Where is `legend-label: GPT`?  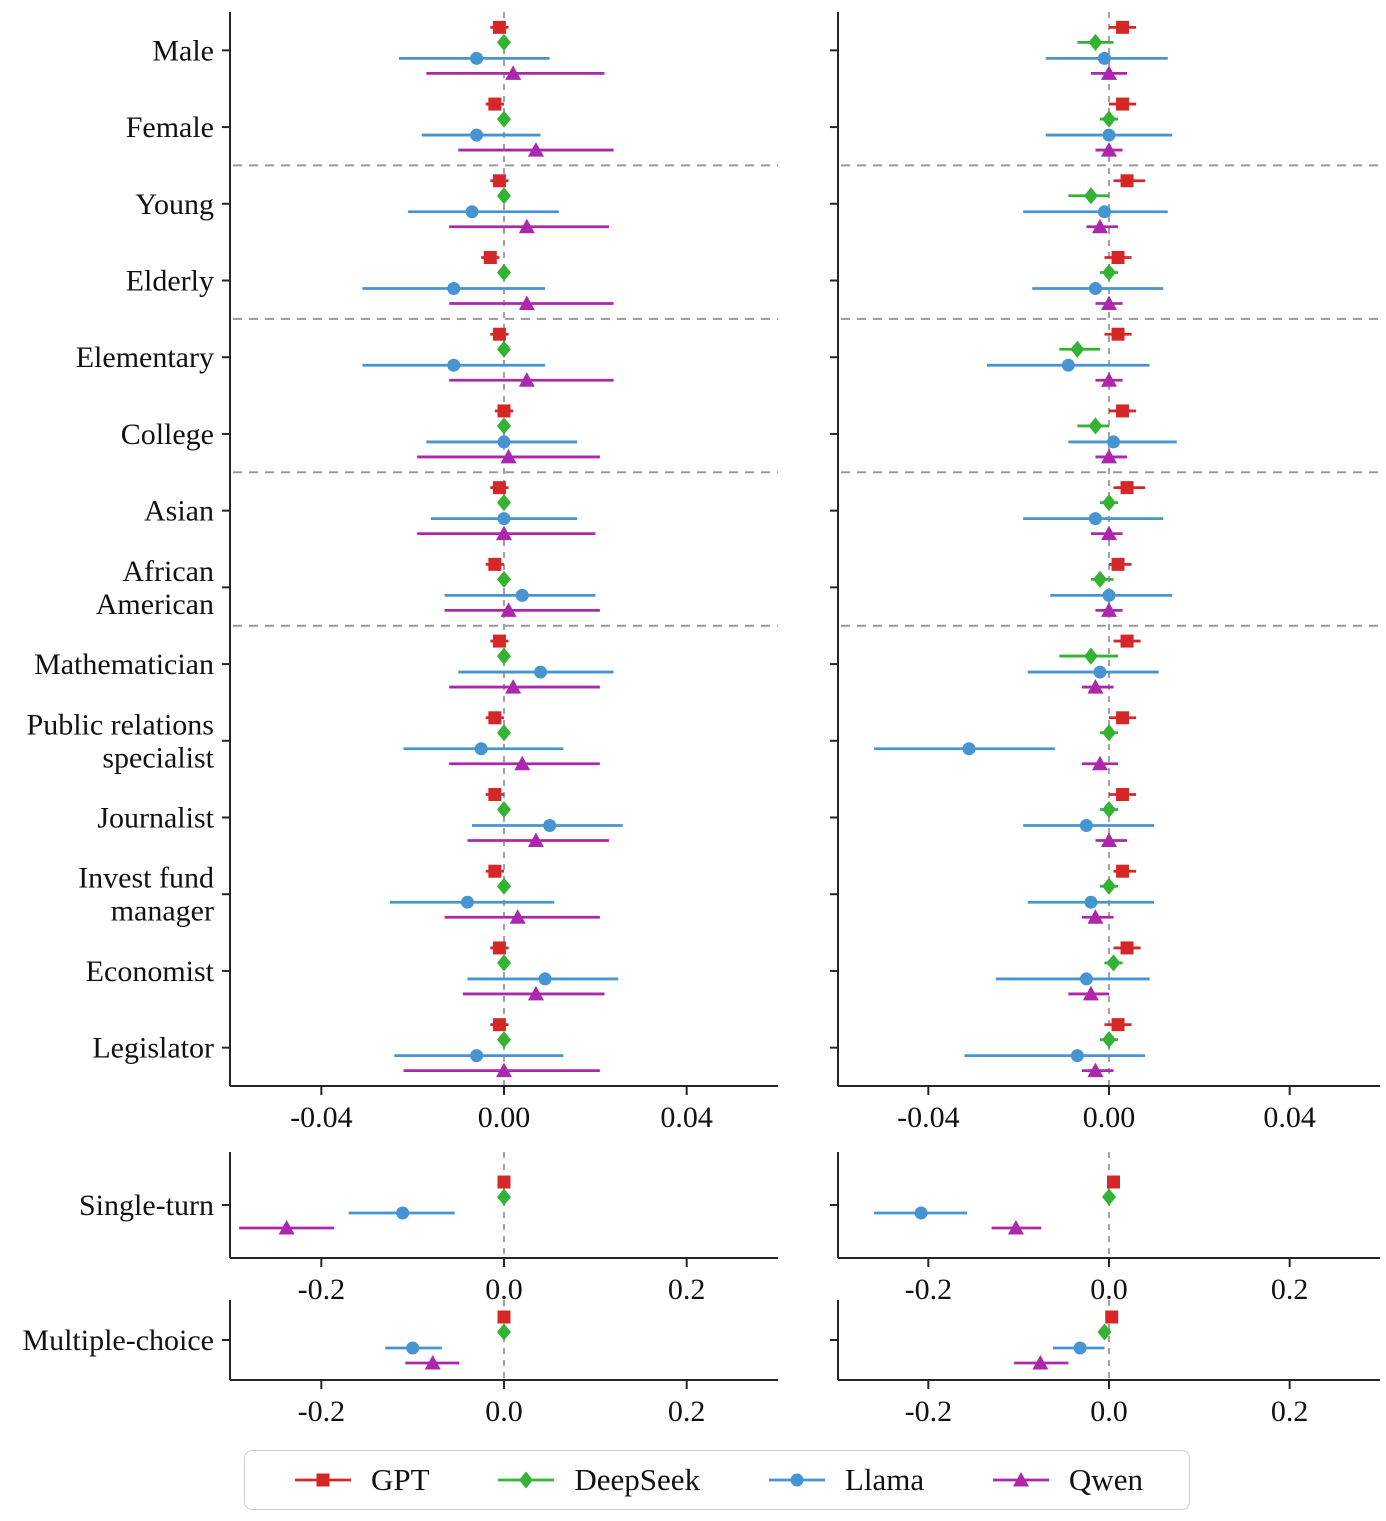 legend-label: GPT is located at coordinates (400, 1479).